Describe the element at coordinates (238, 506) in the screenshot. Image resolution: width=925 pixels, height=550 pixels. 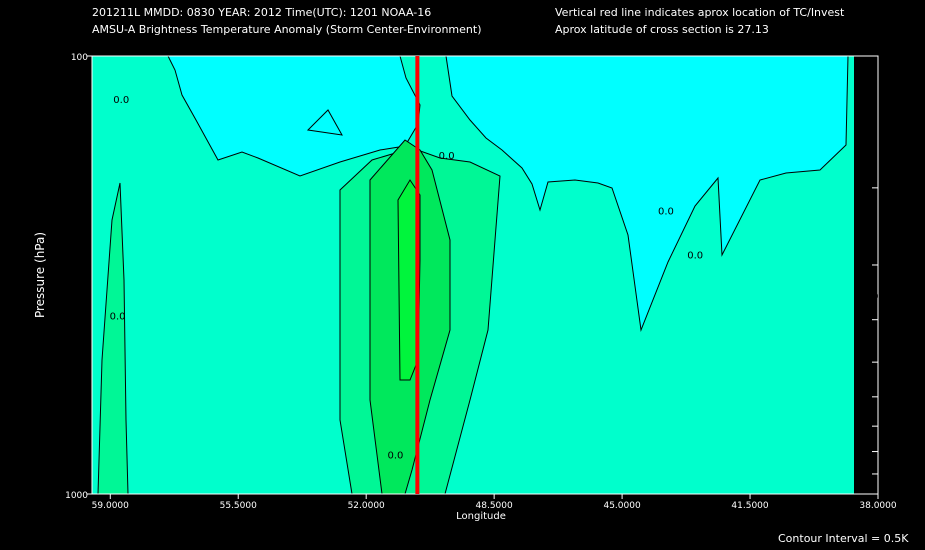
I see `x-tick-label: 55.5000` at that location.